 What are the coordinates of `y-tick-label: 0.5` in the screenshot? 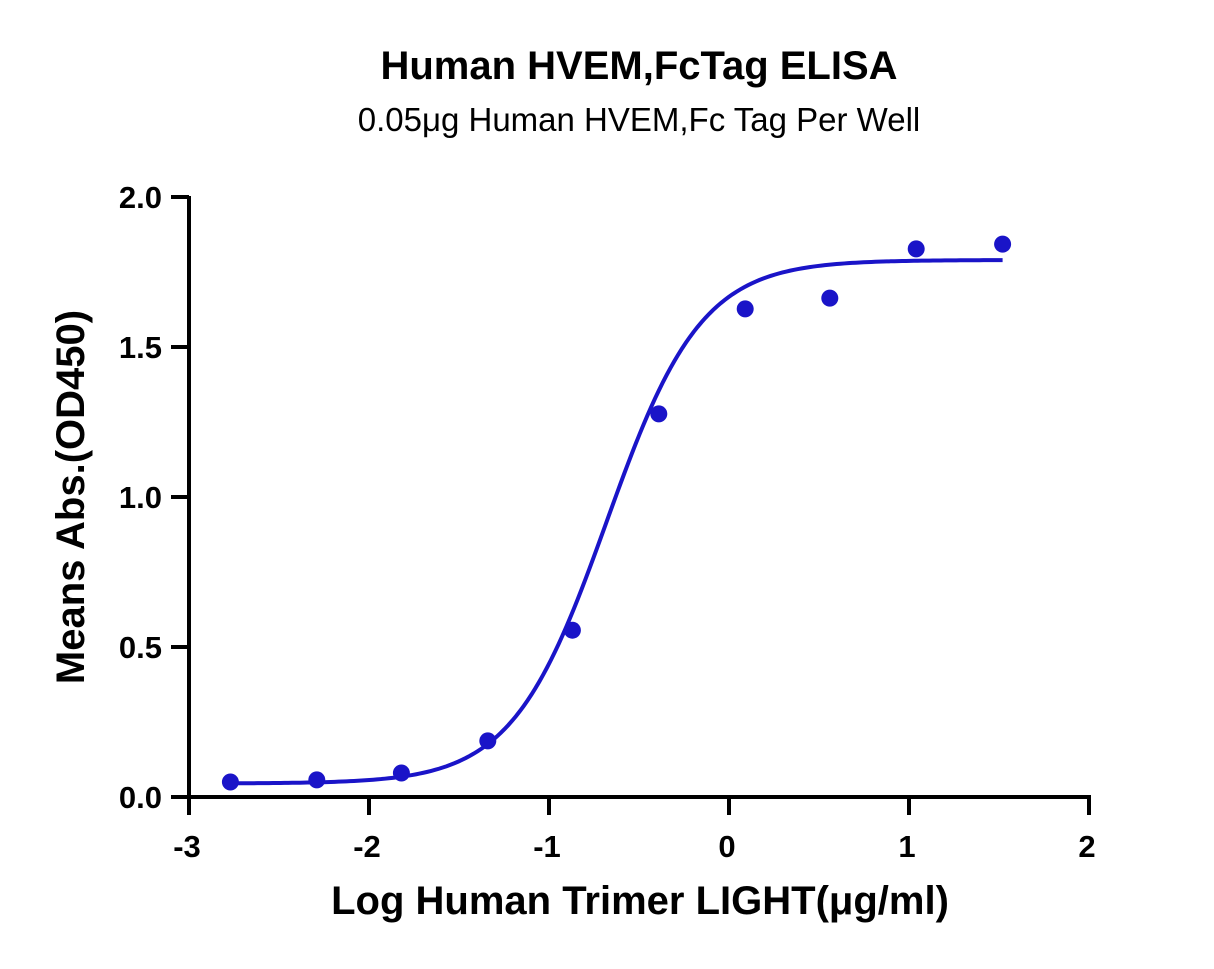 It's located at (140, 647).